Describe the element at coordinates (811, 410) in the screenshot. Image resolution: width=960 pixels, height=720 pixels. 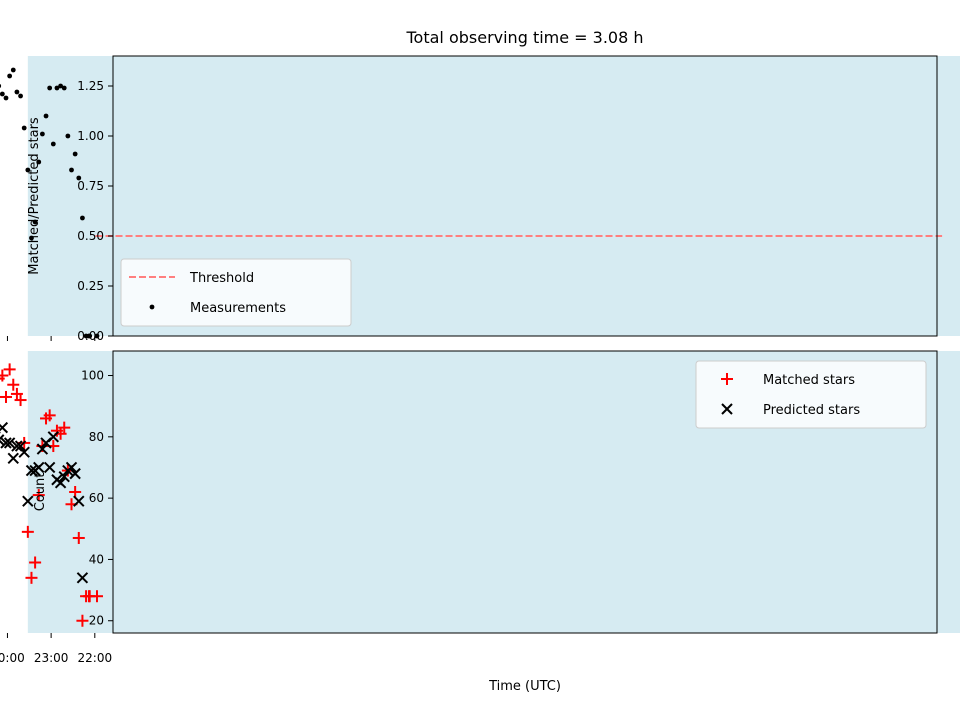
I see `p1-legend-predicted-label: Predicted stars` at that location.